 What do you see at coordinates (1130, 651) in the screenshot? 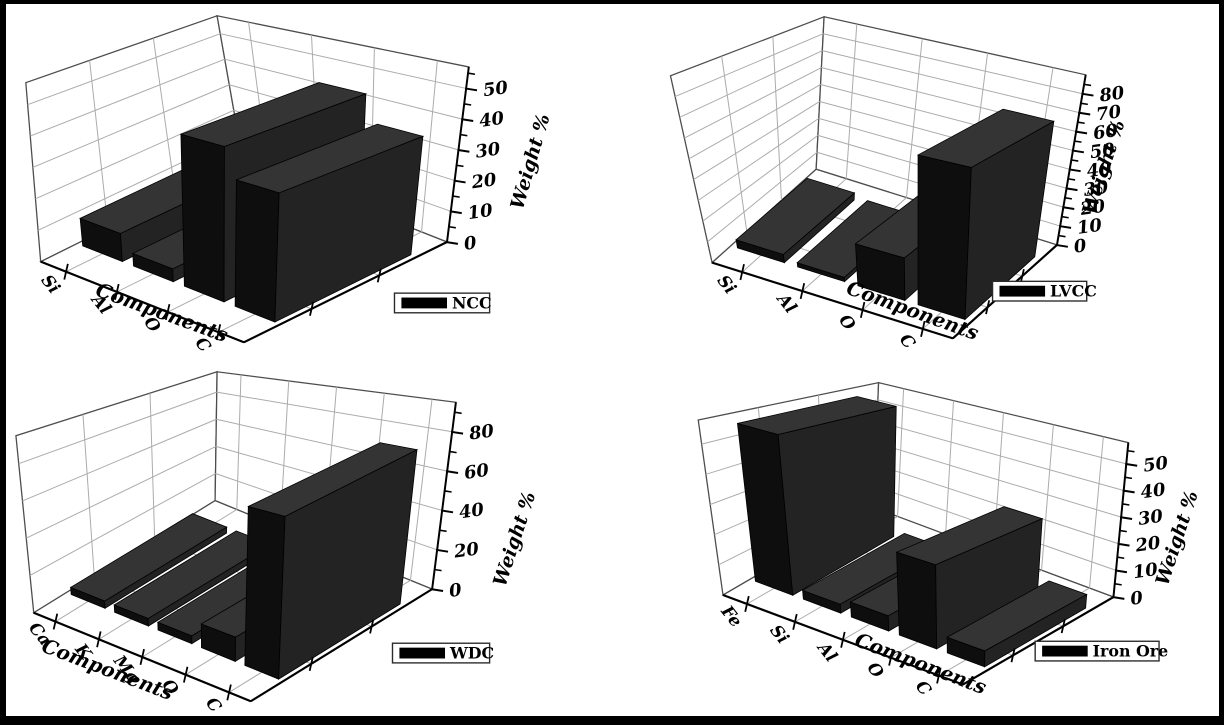
I see `legend-label: Iron Ore` at bounding box center [1130, 651].